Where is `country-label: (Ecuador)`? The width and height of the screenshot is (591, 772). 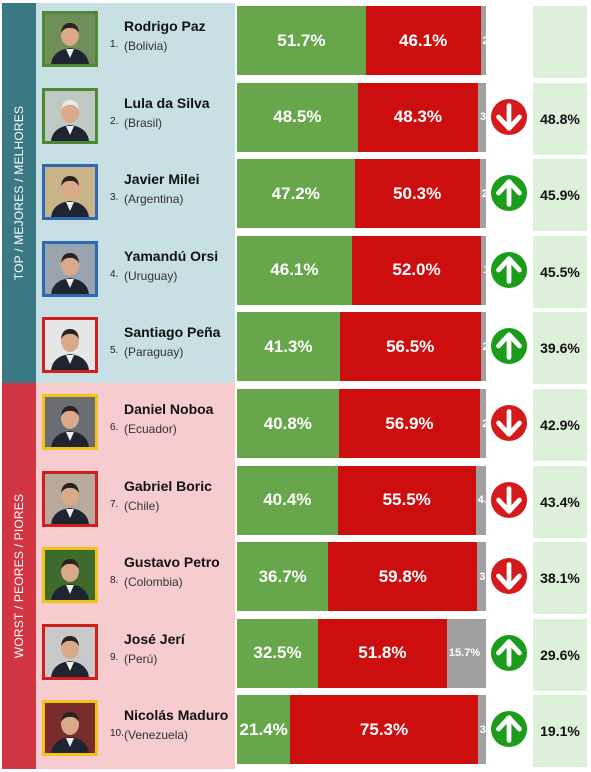 country-label: (Ecuador) is located at coordinates (150, 429).